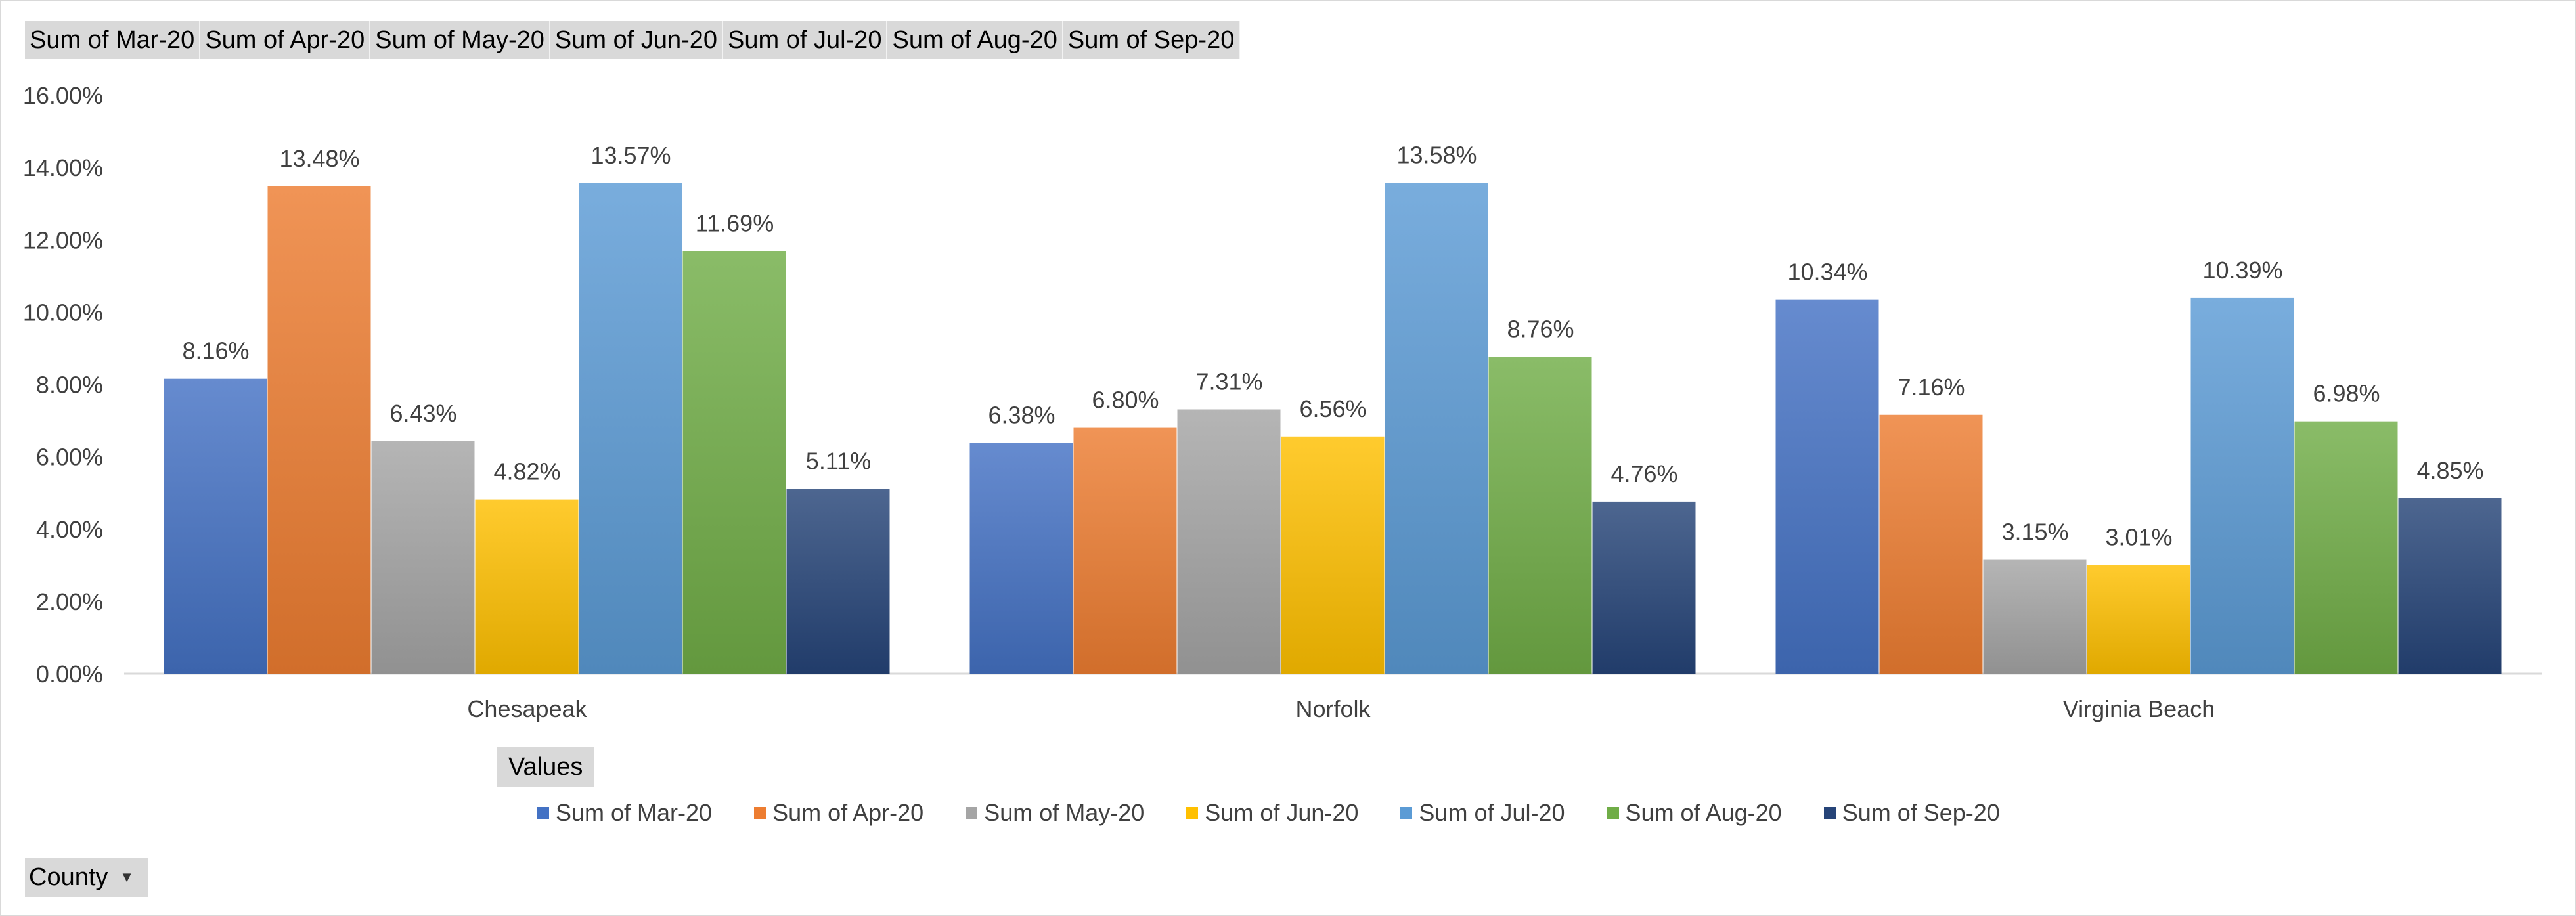  Describe the element at coordinates (634, 812) in the screenshot. I see `legend-label: Sum of Mar-20` at that location.